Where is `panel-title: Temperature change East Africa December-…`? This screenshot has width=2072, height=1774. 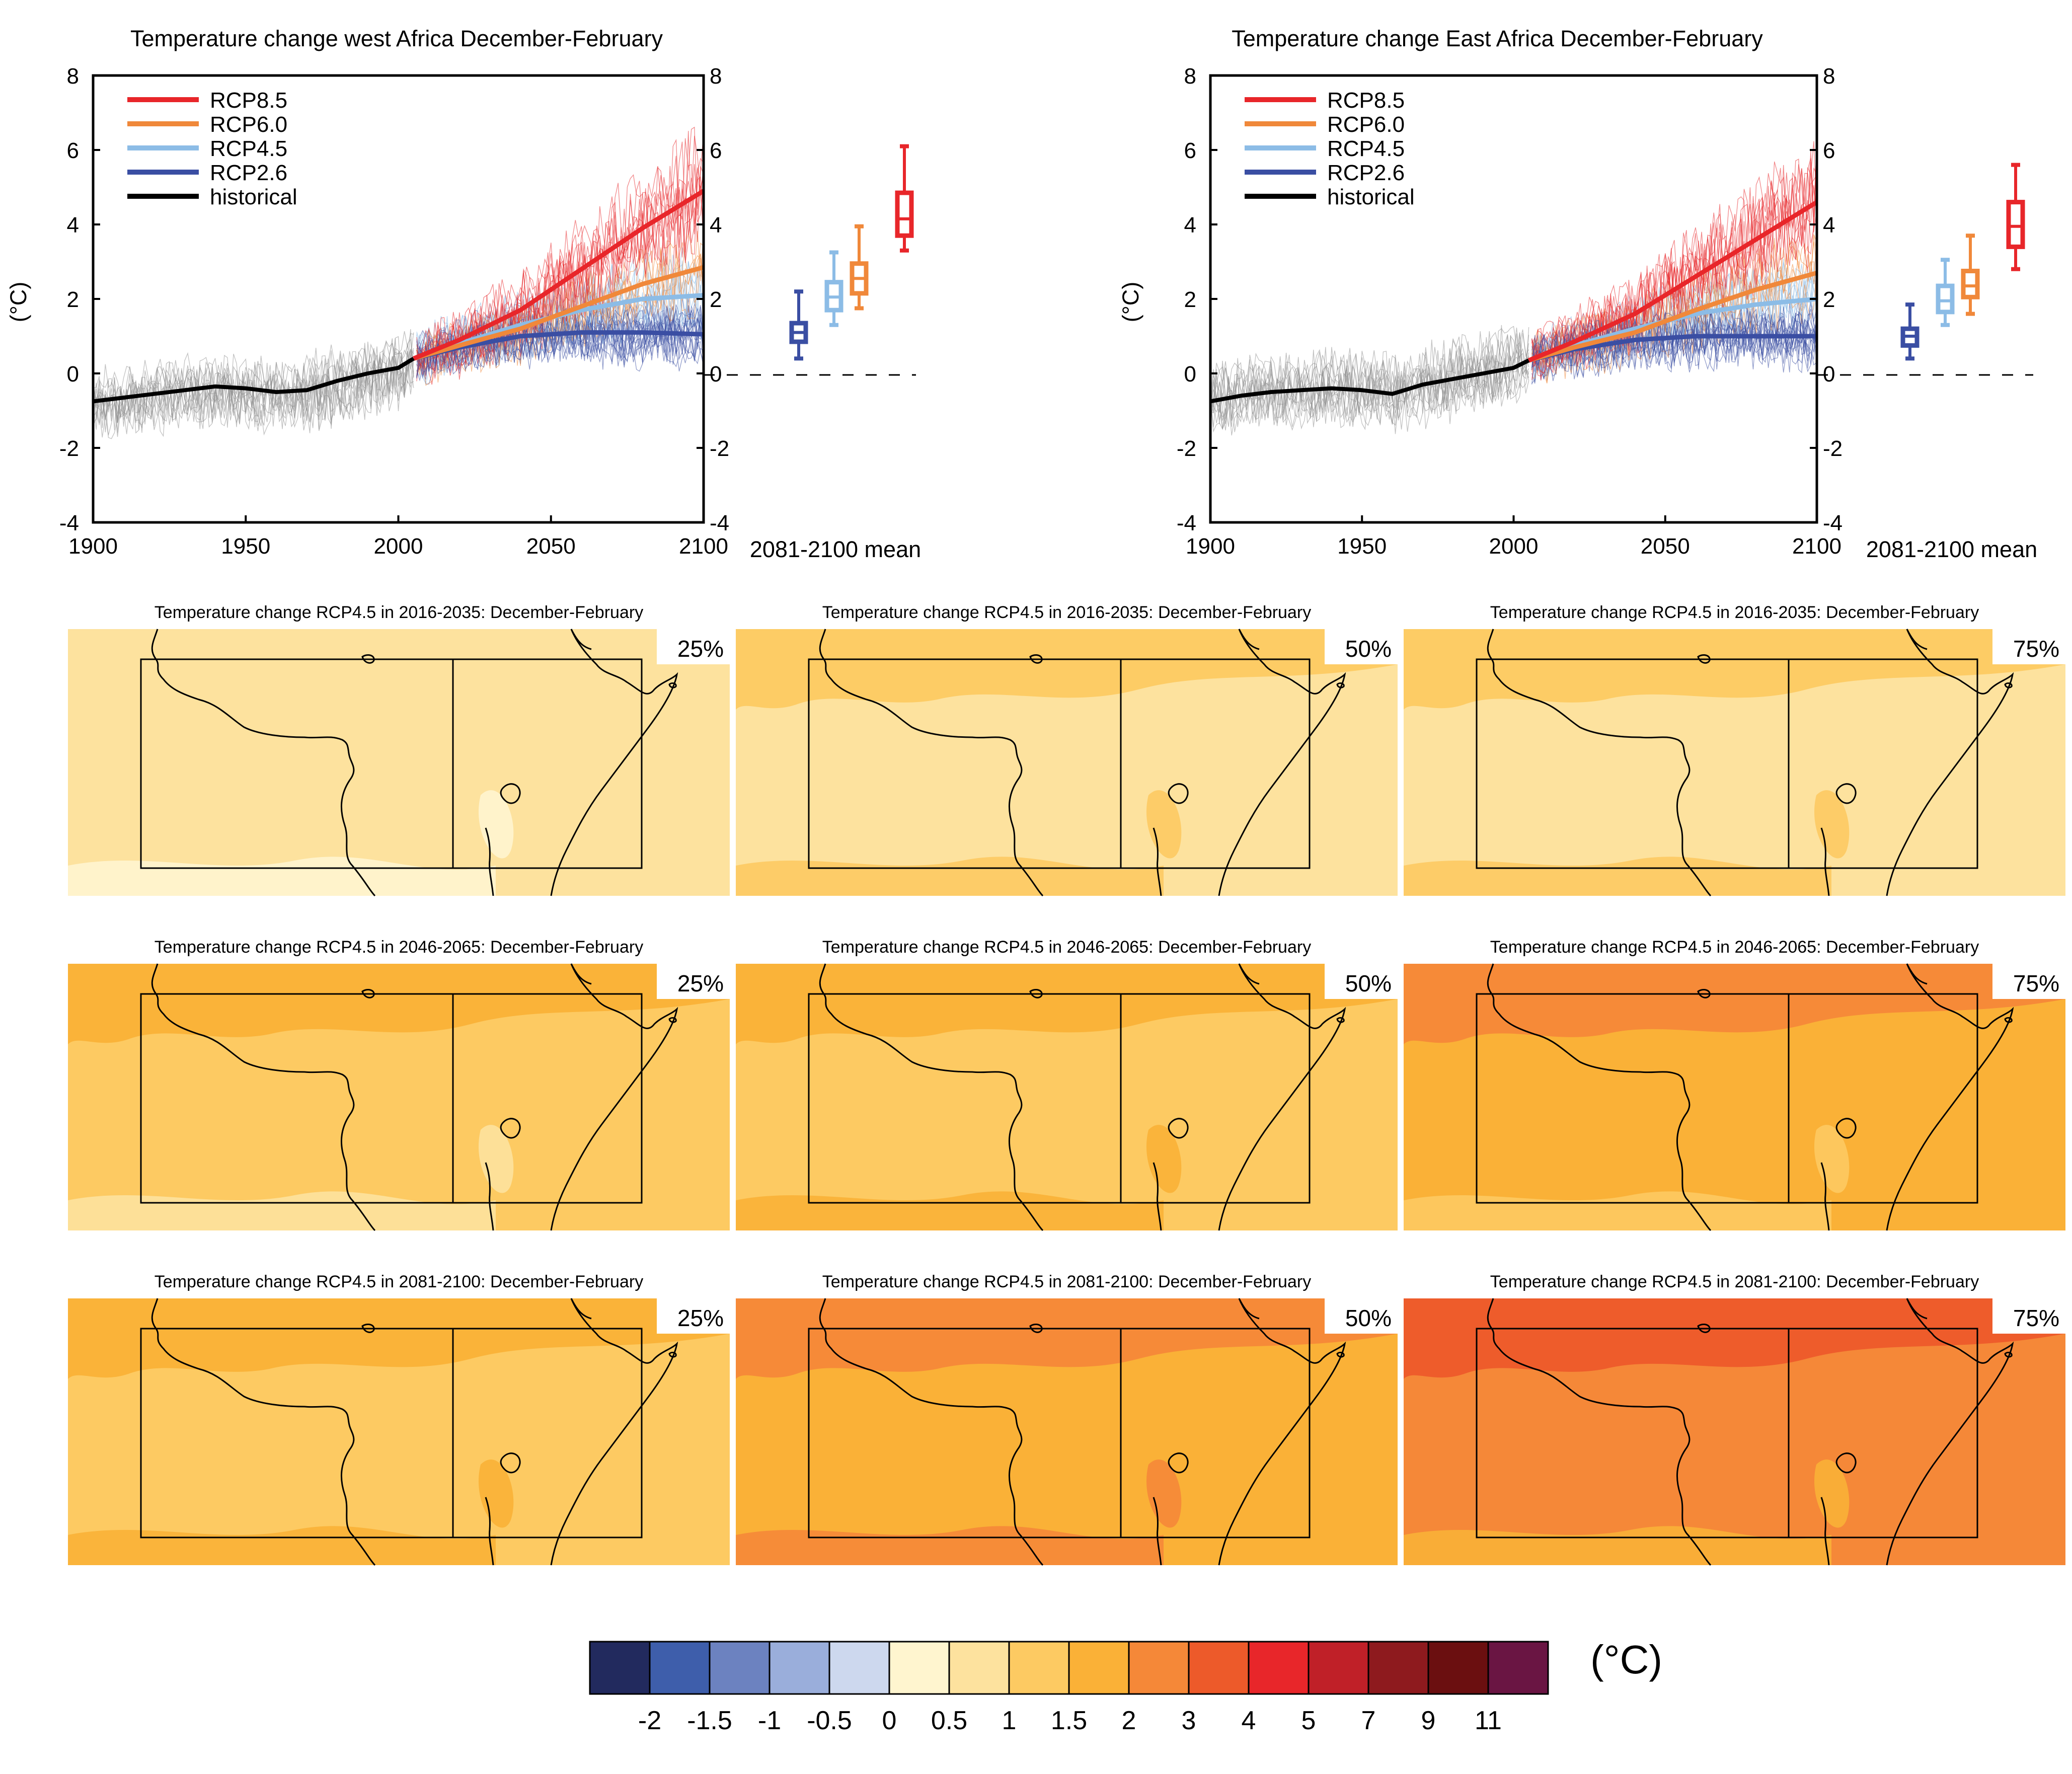
panel-title: Temperature change East Africa December-… is located at coordinates (1497, 38).